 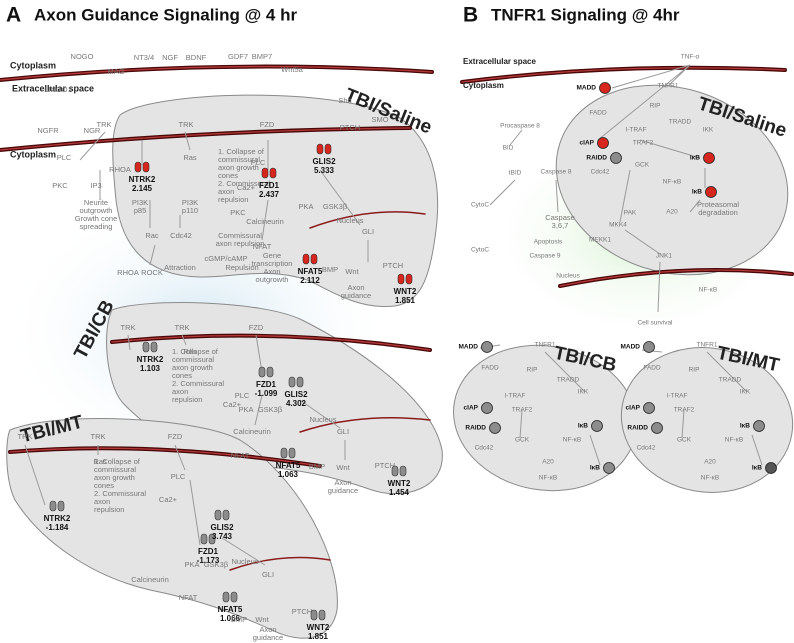 I want to click on node-label: LINGO1, so click(x=58, y=89).